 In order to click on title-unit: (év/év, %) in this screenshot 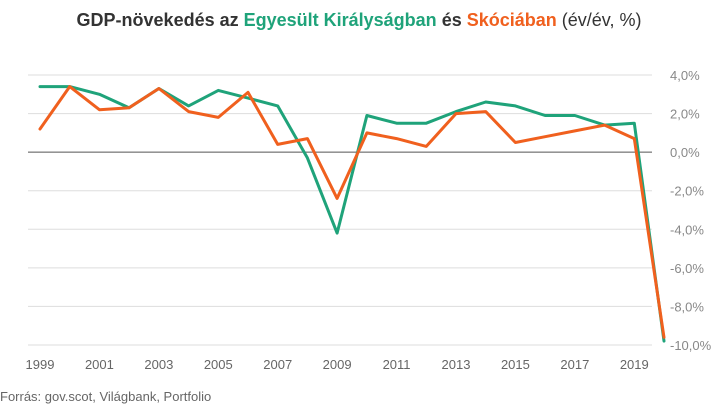, I will do `click(599, 20)`.